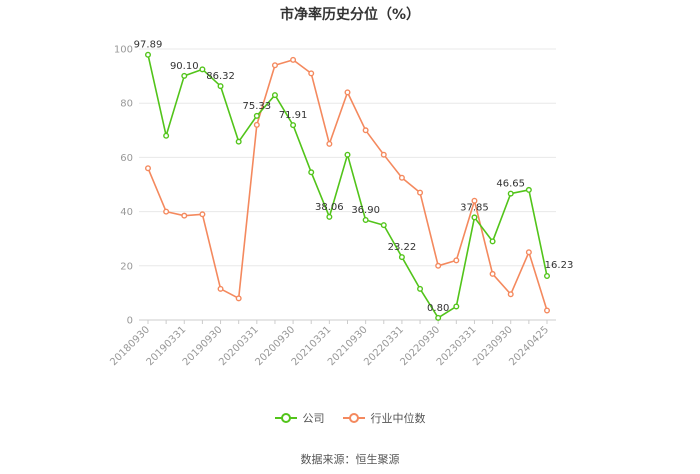 This screenshot has height=474, width=700. I want to click on data-label: 38.06, so click(329, 207).